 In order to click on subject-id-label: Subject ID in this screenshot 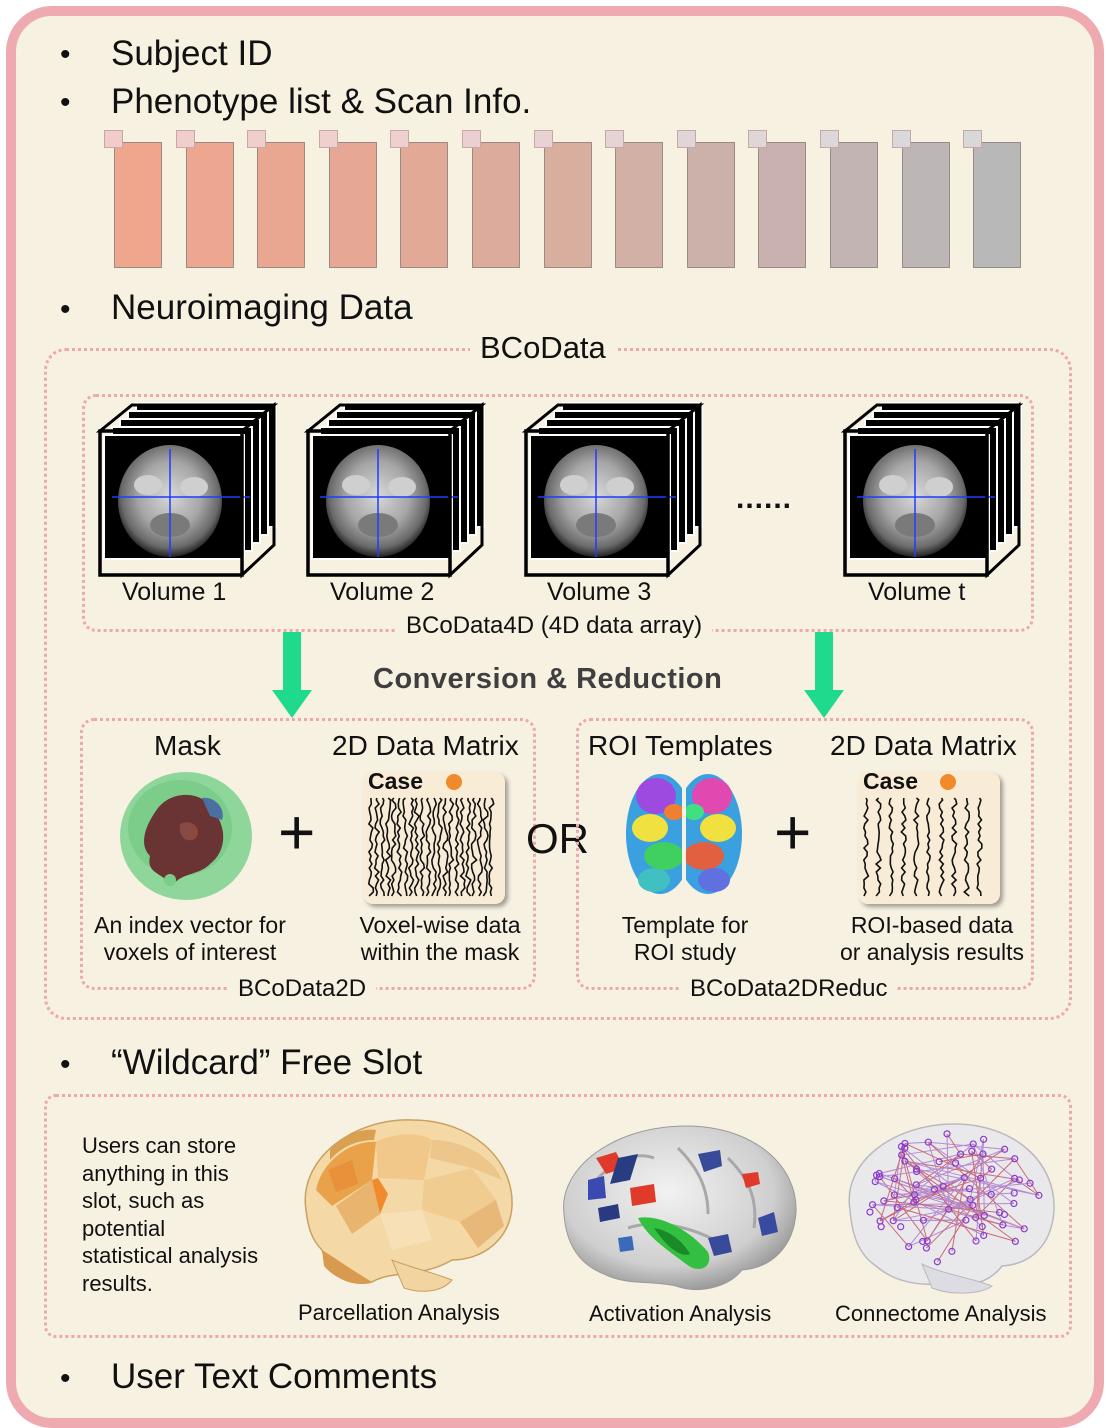, I will do `click(192, 53)`.